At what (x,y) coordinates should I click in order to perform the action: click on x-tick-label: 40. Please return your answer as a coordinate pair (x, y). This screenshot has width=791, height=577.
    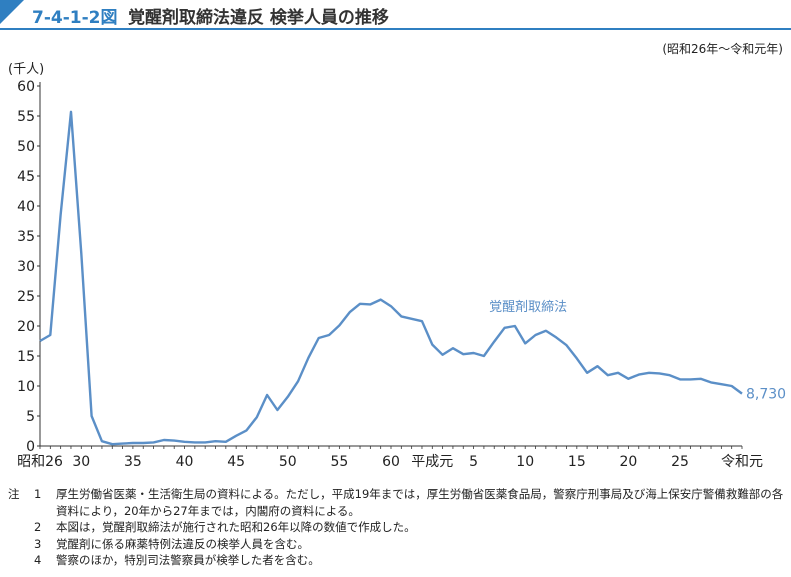
    Looking at the image, I should click on (185, 462).